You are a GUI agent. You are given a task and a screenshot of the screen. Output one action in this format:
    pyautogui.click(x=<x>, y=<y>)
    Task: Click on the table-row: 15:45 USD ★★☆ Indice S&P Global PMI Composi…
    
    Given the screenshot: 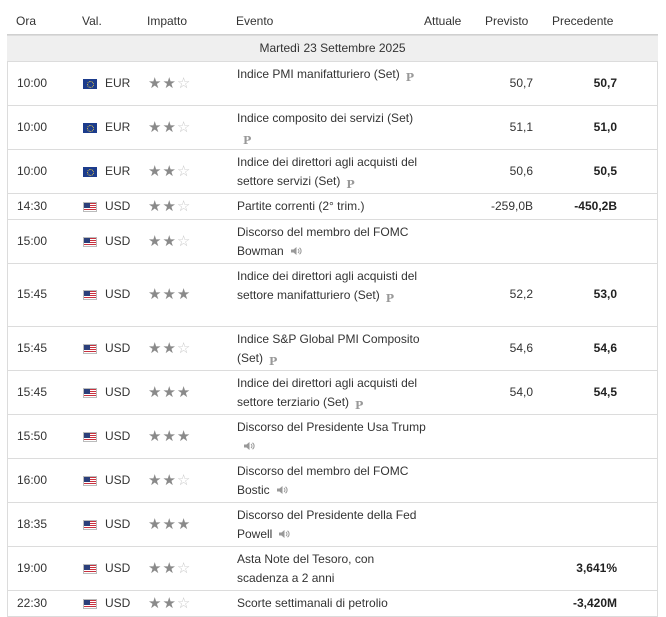 What is the action you would take?
    pyautogui.click(x=332, y=349)
    